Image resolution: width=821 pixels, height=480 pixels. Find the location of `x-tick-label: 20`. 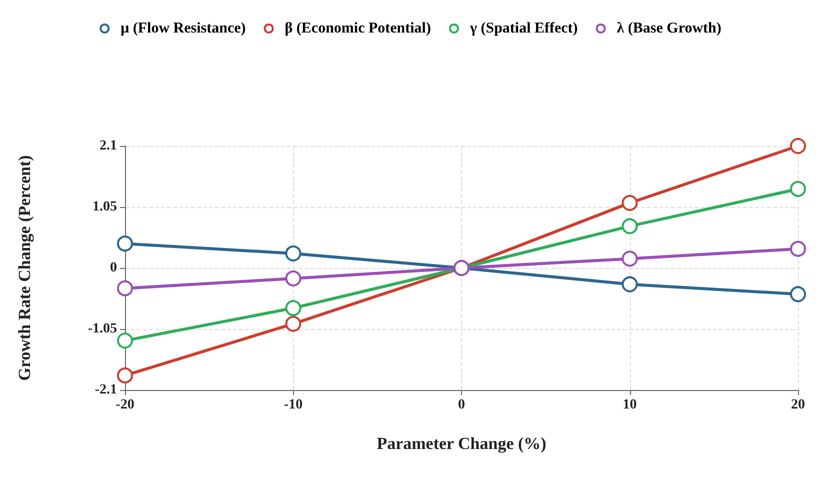

x-tick-label: 20 is located at coordinates (798, 405).